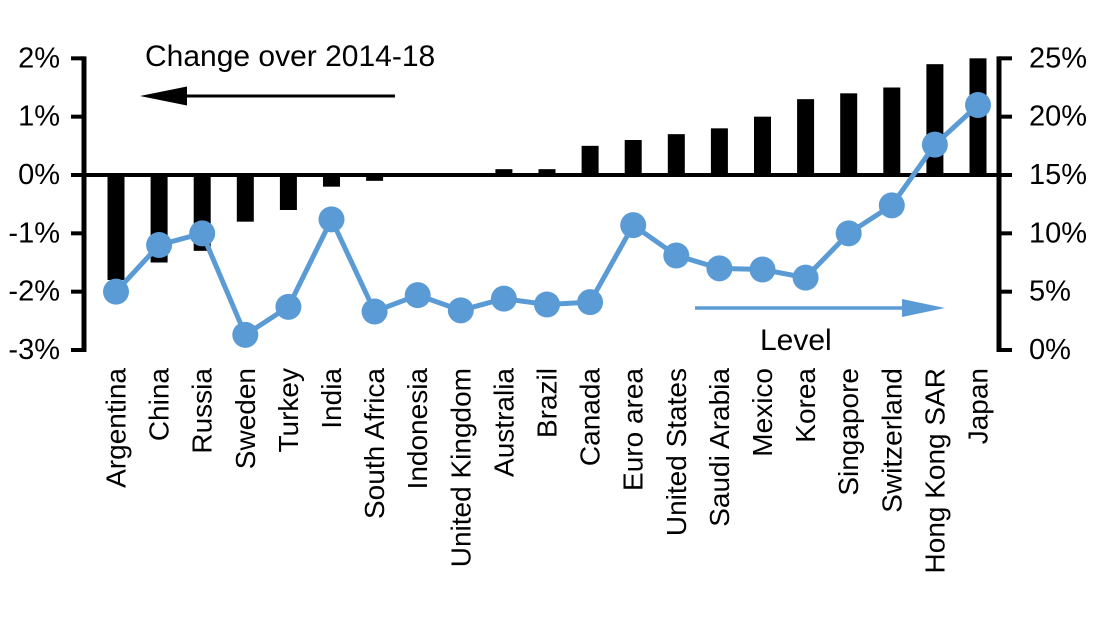 This screenshot has height=619, width=1102. I want to click on category-label-united-kingdom: United Kingdom, so click(460, 467).